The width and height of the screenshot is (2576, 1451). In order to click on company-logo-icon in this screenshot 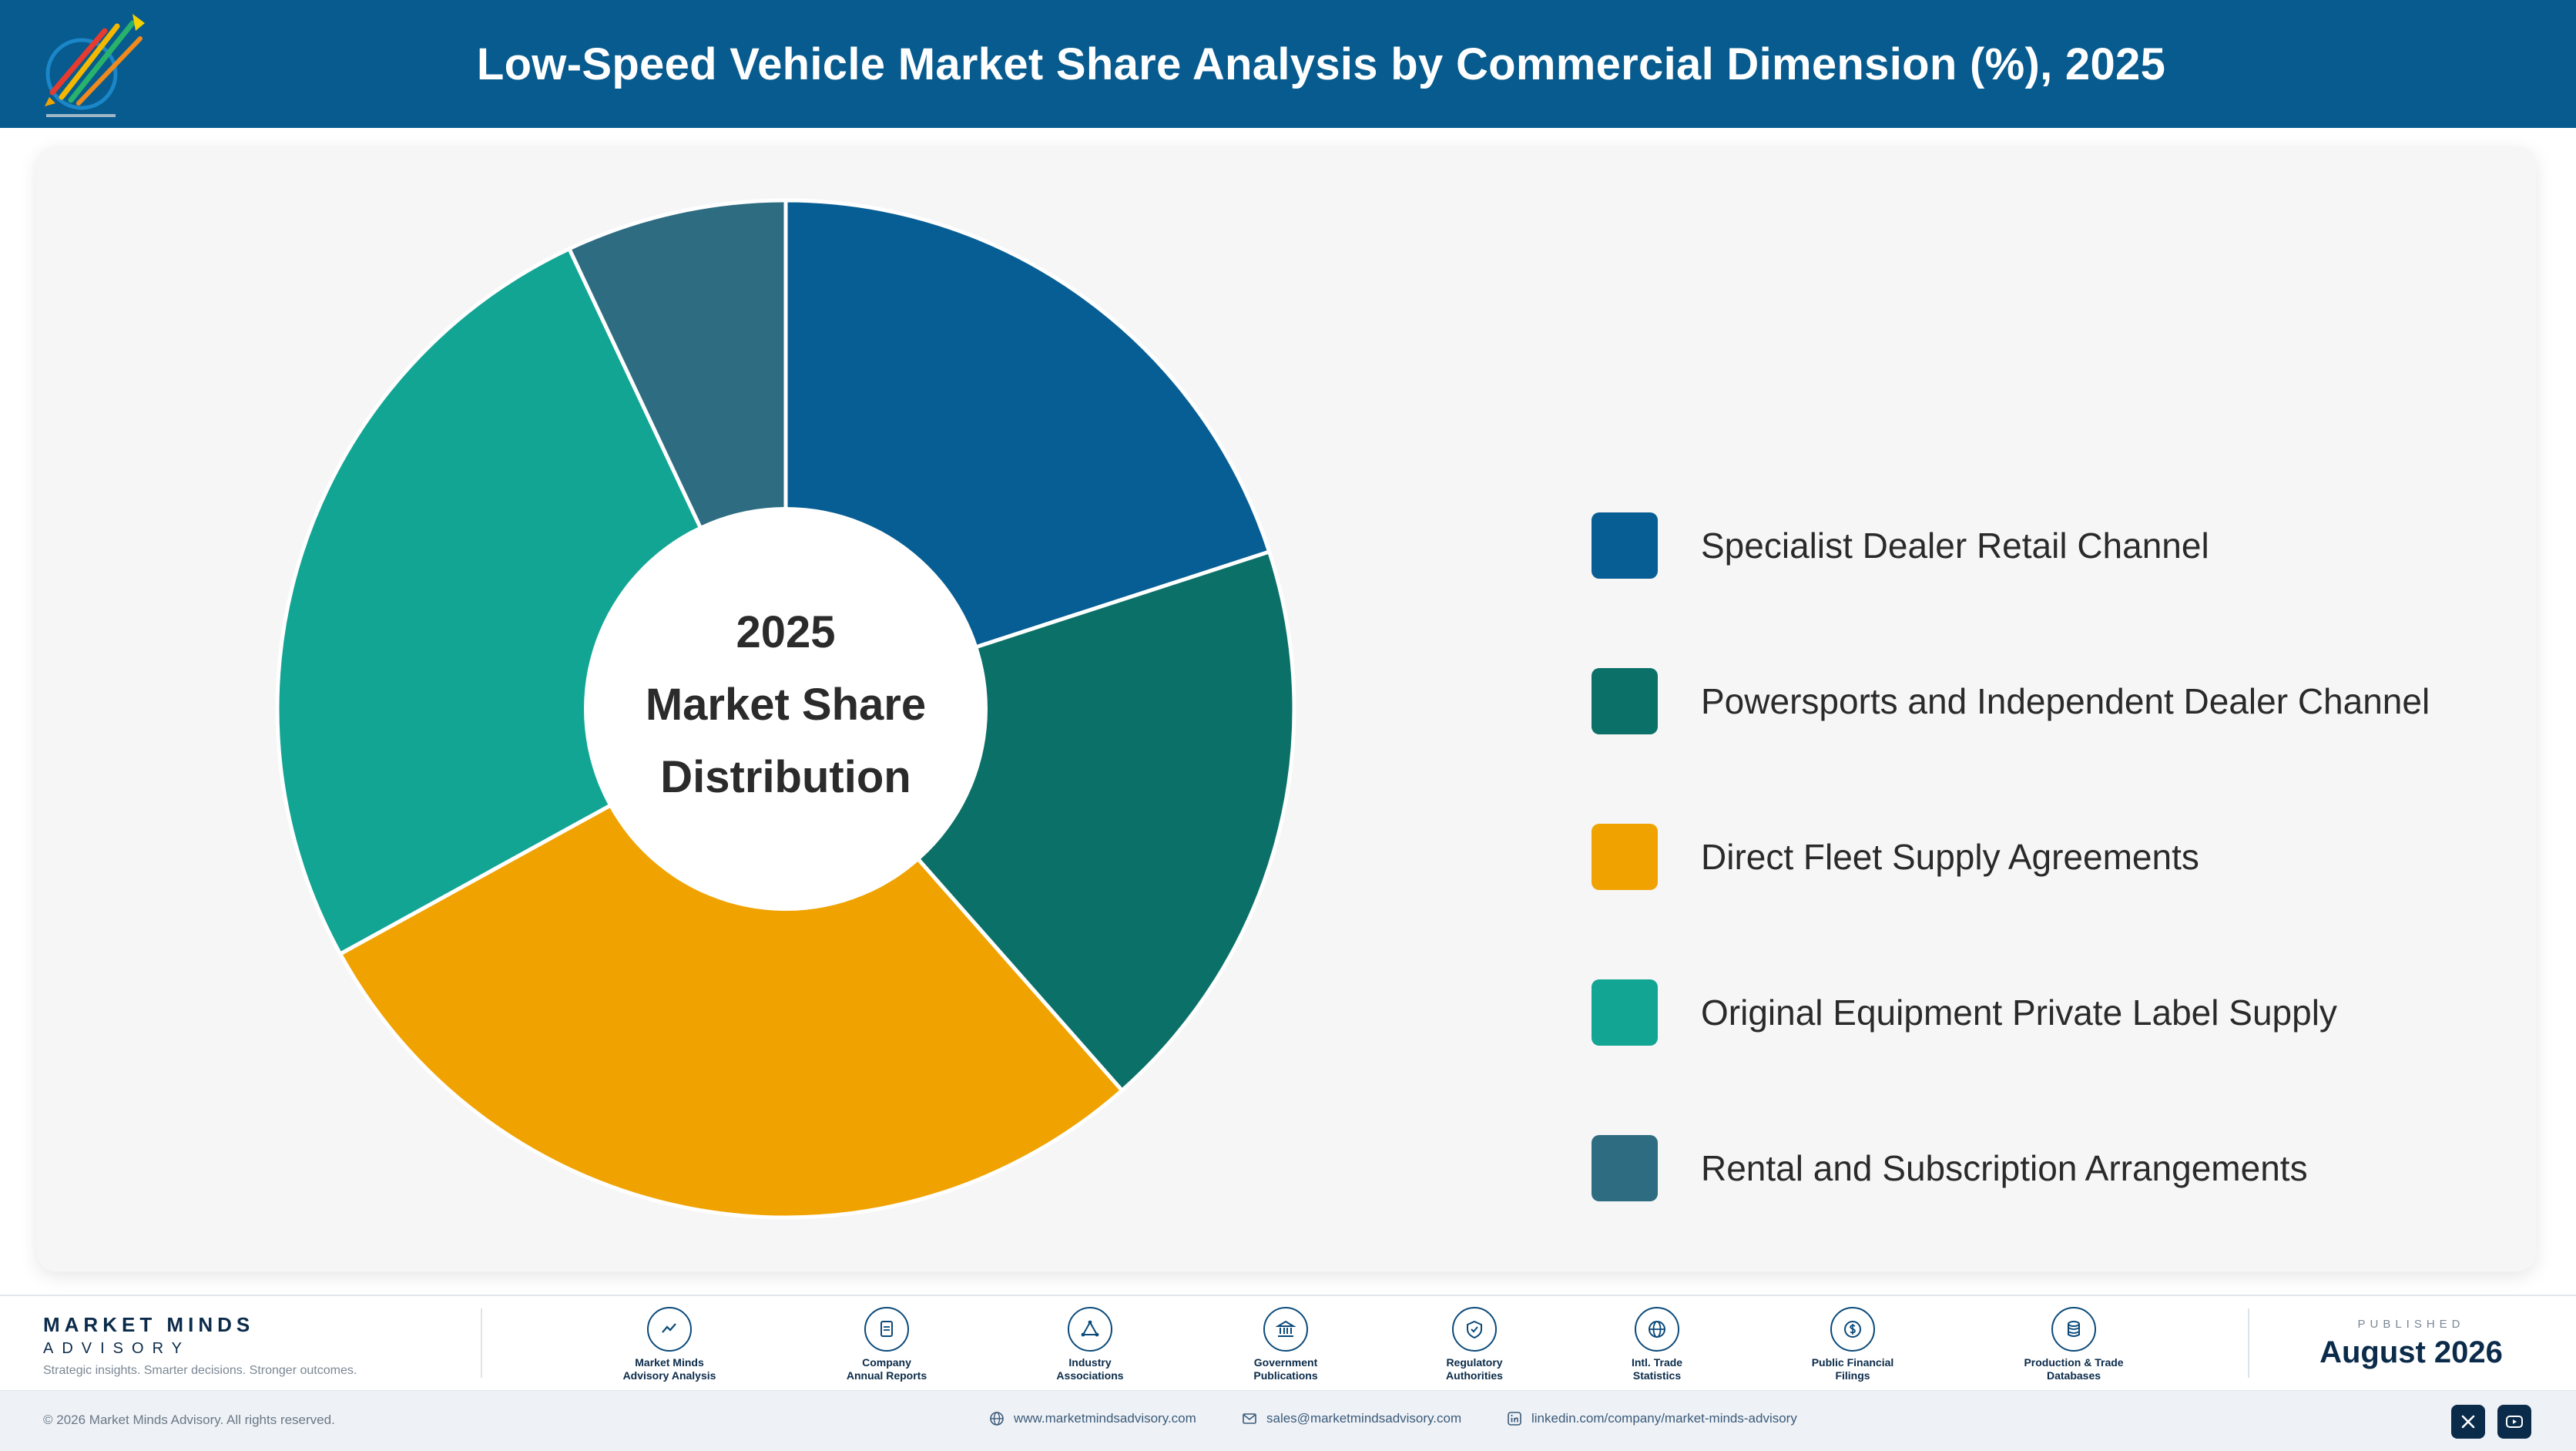, I will do `click(95, 65)`.